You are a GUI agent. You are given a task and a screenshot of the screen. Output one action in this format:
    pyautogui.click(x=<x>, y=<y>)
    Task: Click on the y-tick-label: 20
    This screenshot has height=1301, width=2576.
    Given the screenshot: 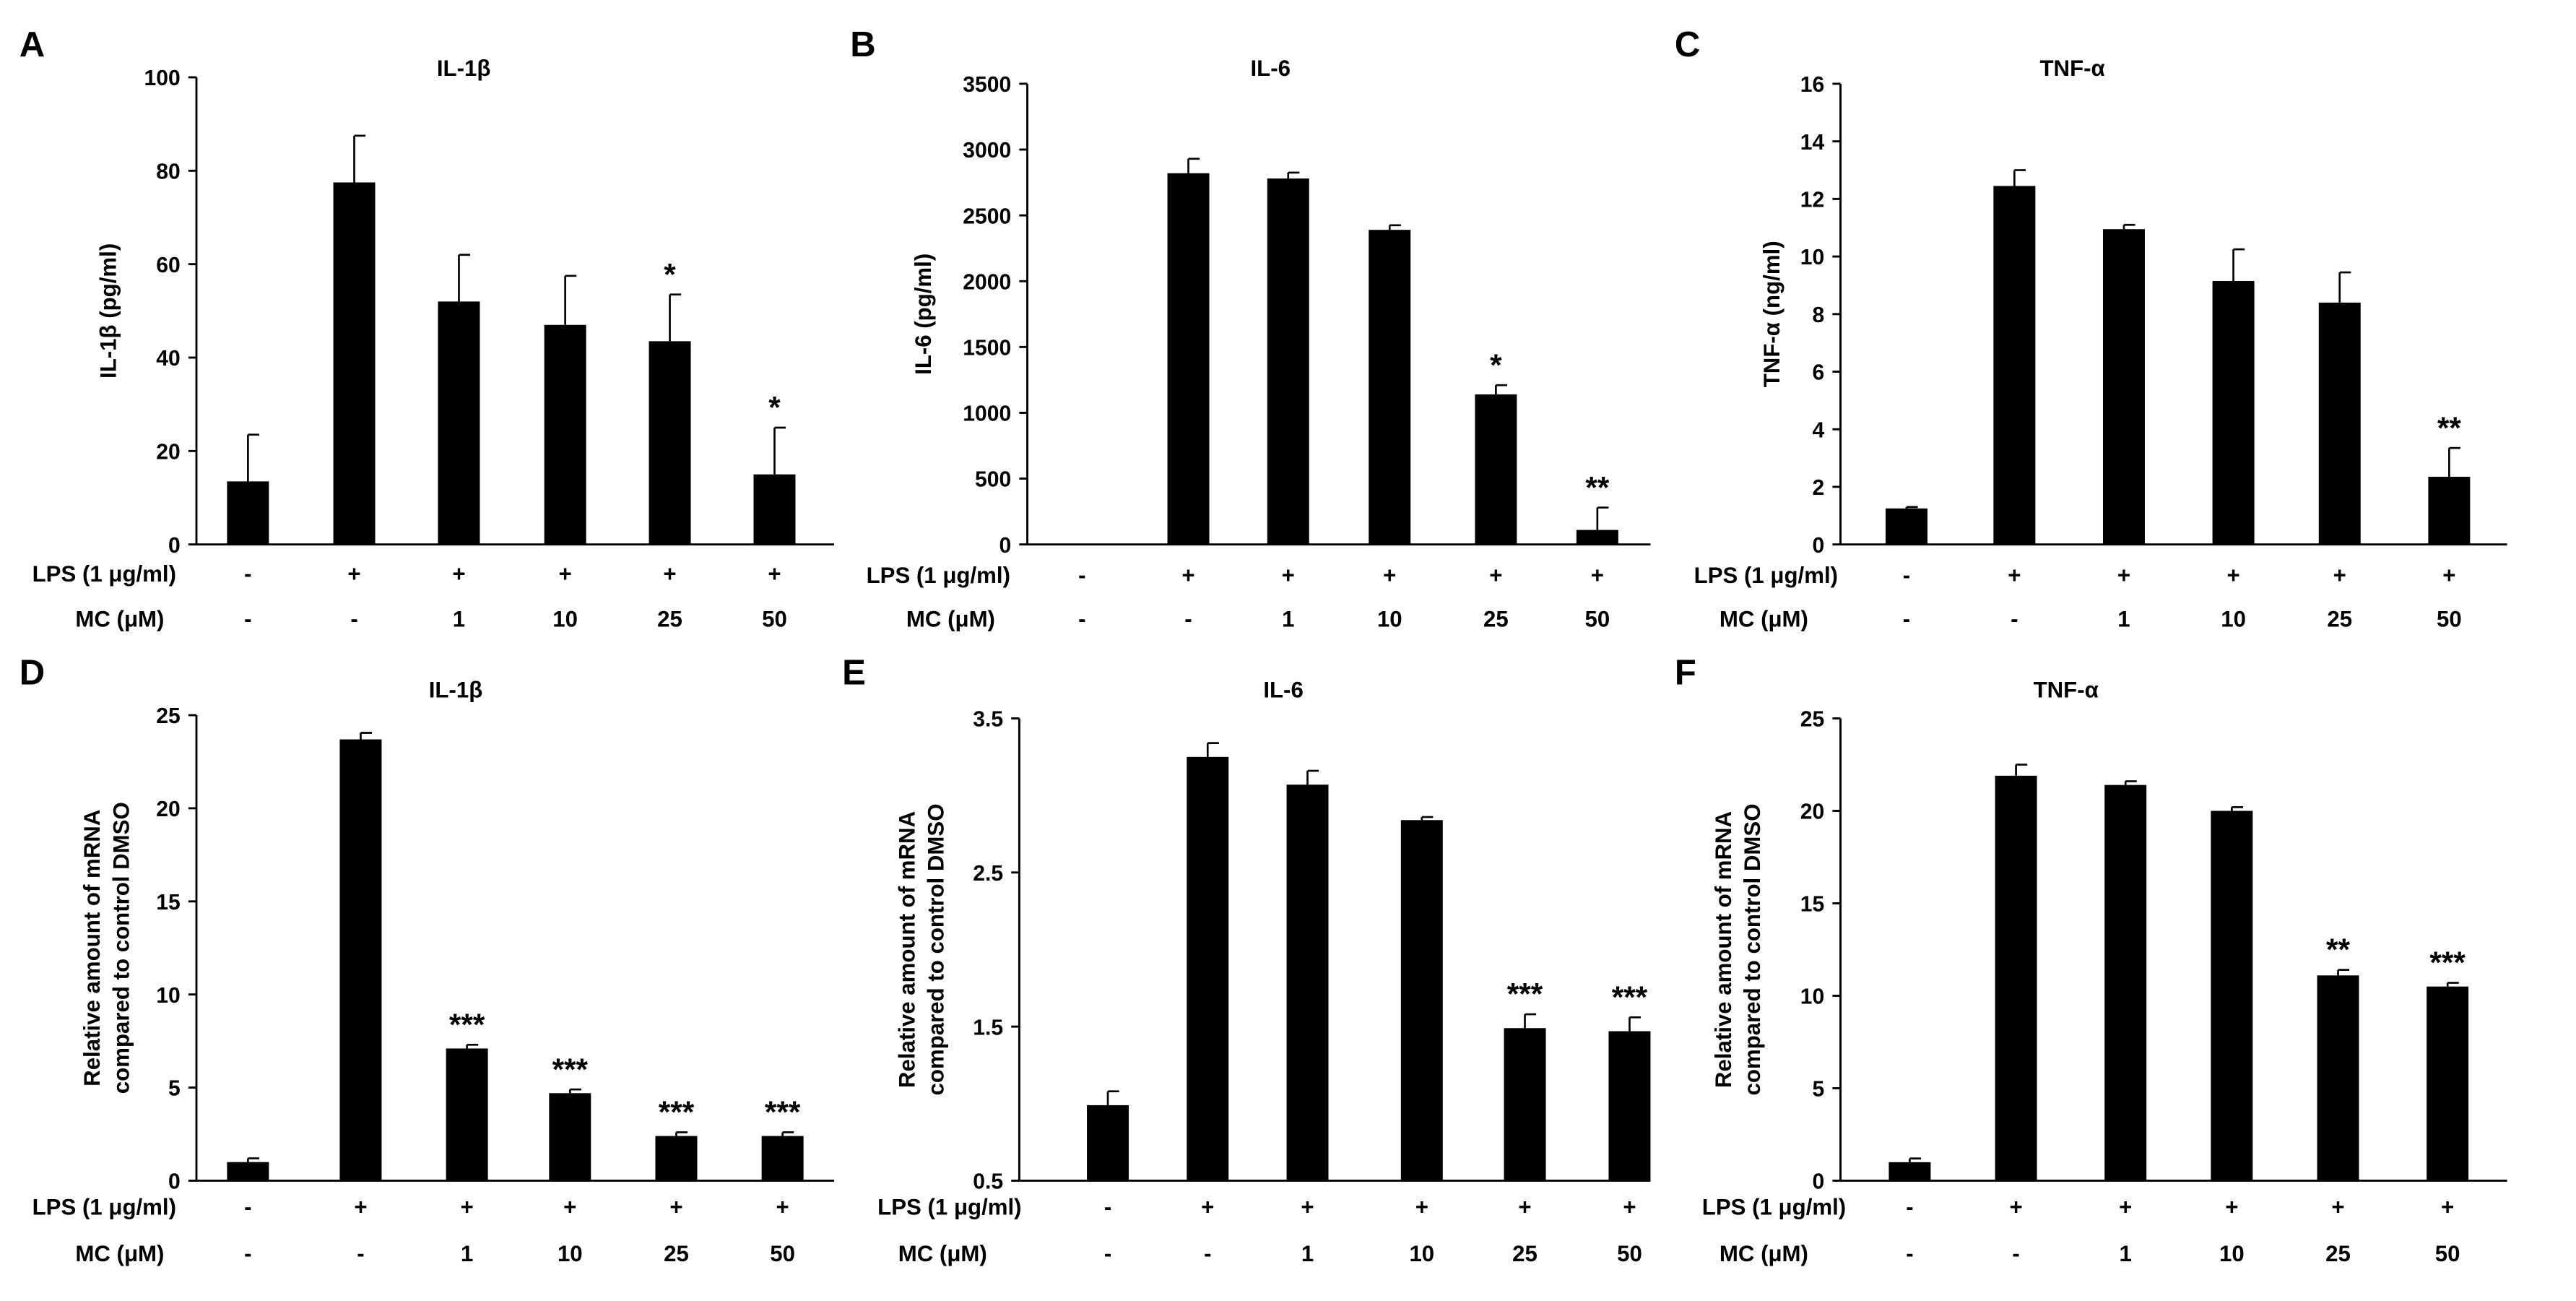 What is the action you would take?
    pyautogui.click(x=168, y=809)
    